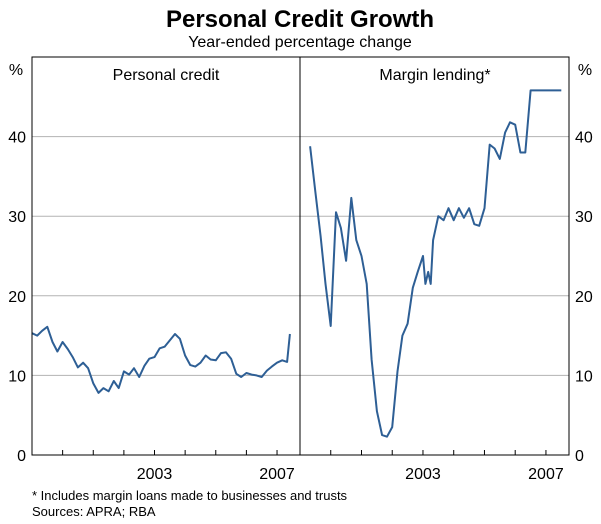 The image size is (601, 524). What do you see at coordinates (17, 376) in the screenshot?
I see `y-tick-label-left: 10` at bounding box center [17, 376].